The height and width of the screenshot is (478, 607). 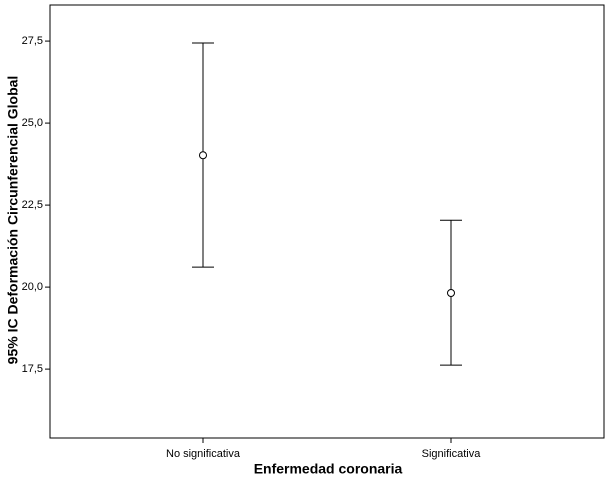 What do you see at coordinates (32, 41) in the screenshot?
I see `y-tick-label: 27,5` at bounding box center [32, 41].